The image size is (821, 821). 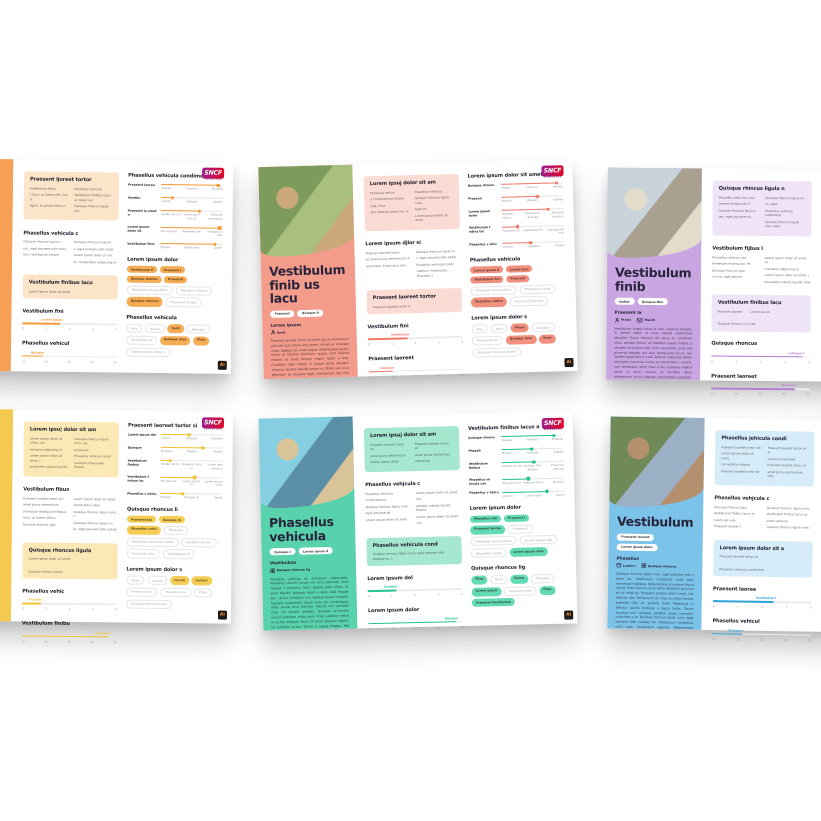 I want to click on text-line: sed purus element, so click(x=781, y=458).